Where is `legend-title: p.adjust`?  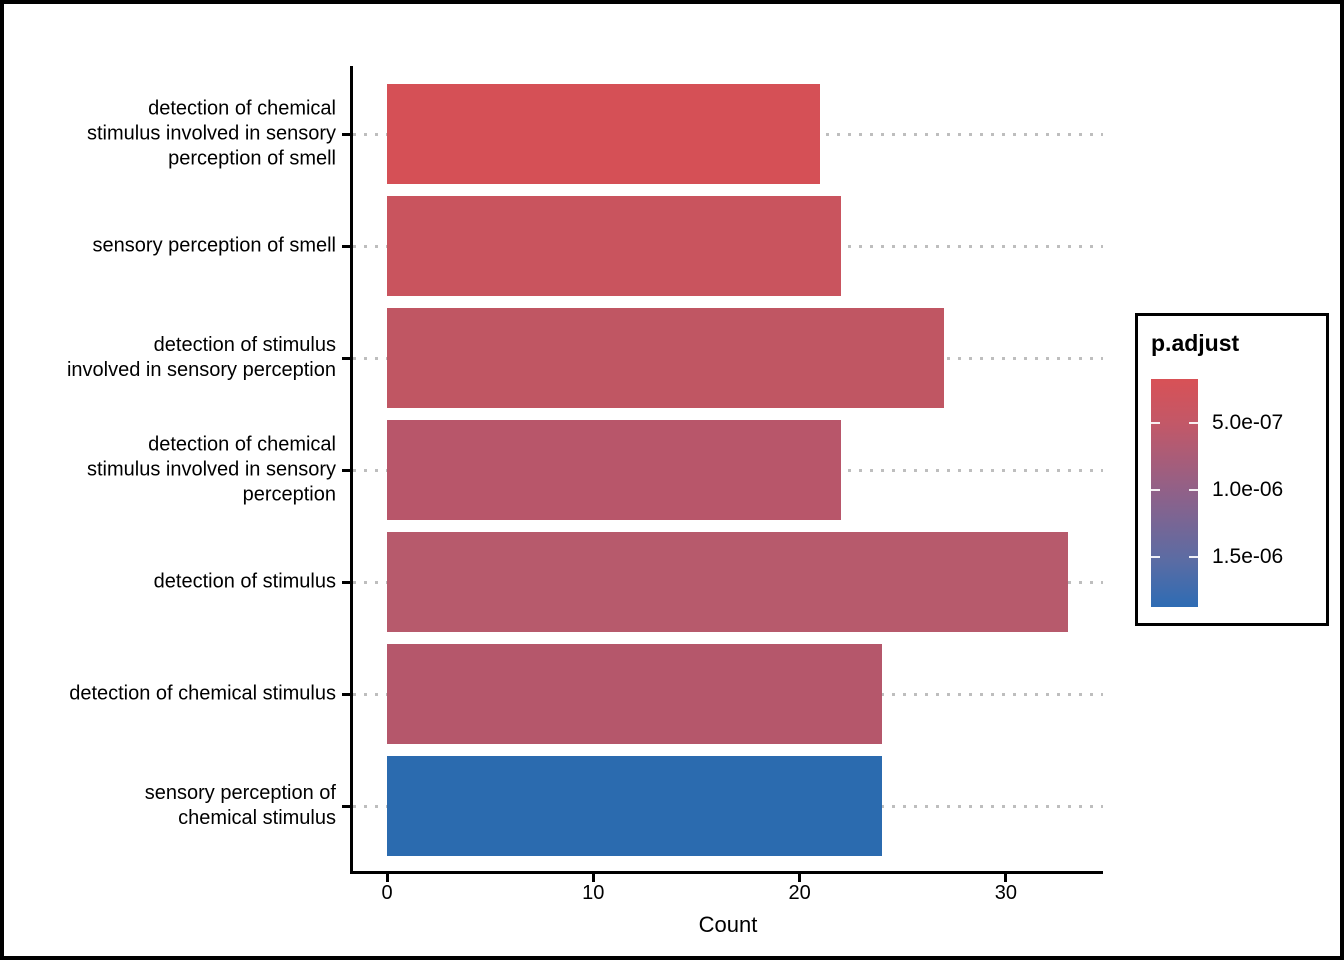
legend-title: p.adjust is located at coordinates (1195, 343).